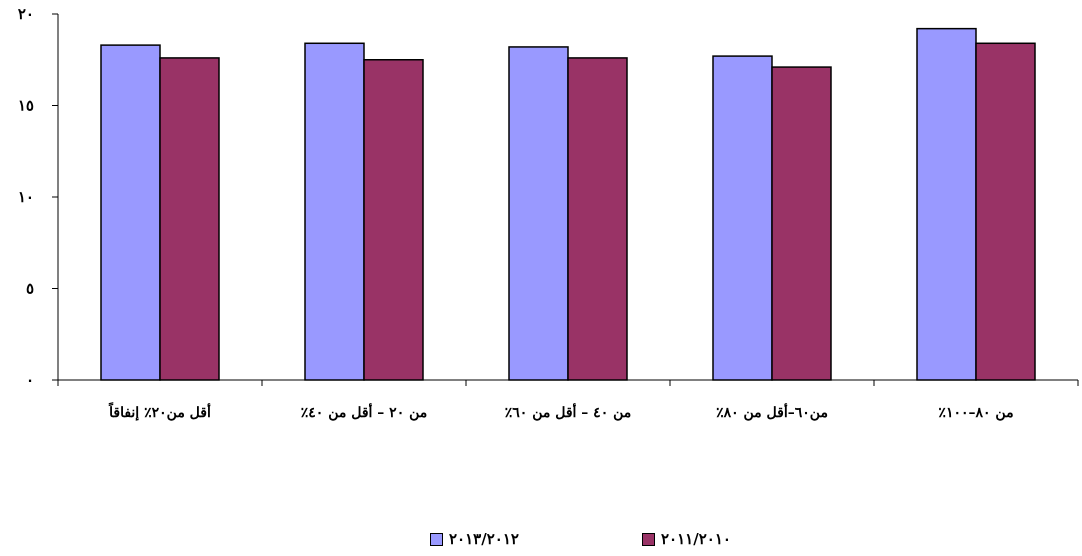 The height and width of the screenshot is (556, 1082). I want to click on legend-item-series-2: ٢٠١١/٢٠١٠, so click(686, 539).